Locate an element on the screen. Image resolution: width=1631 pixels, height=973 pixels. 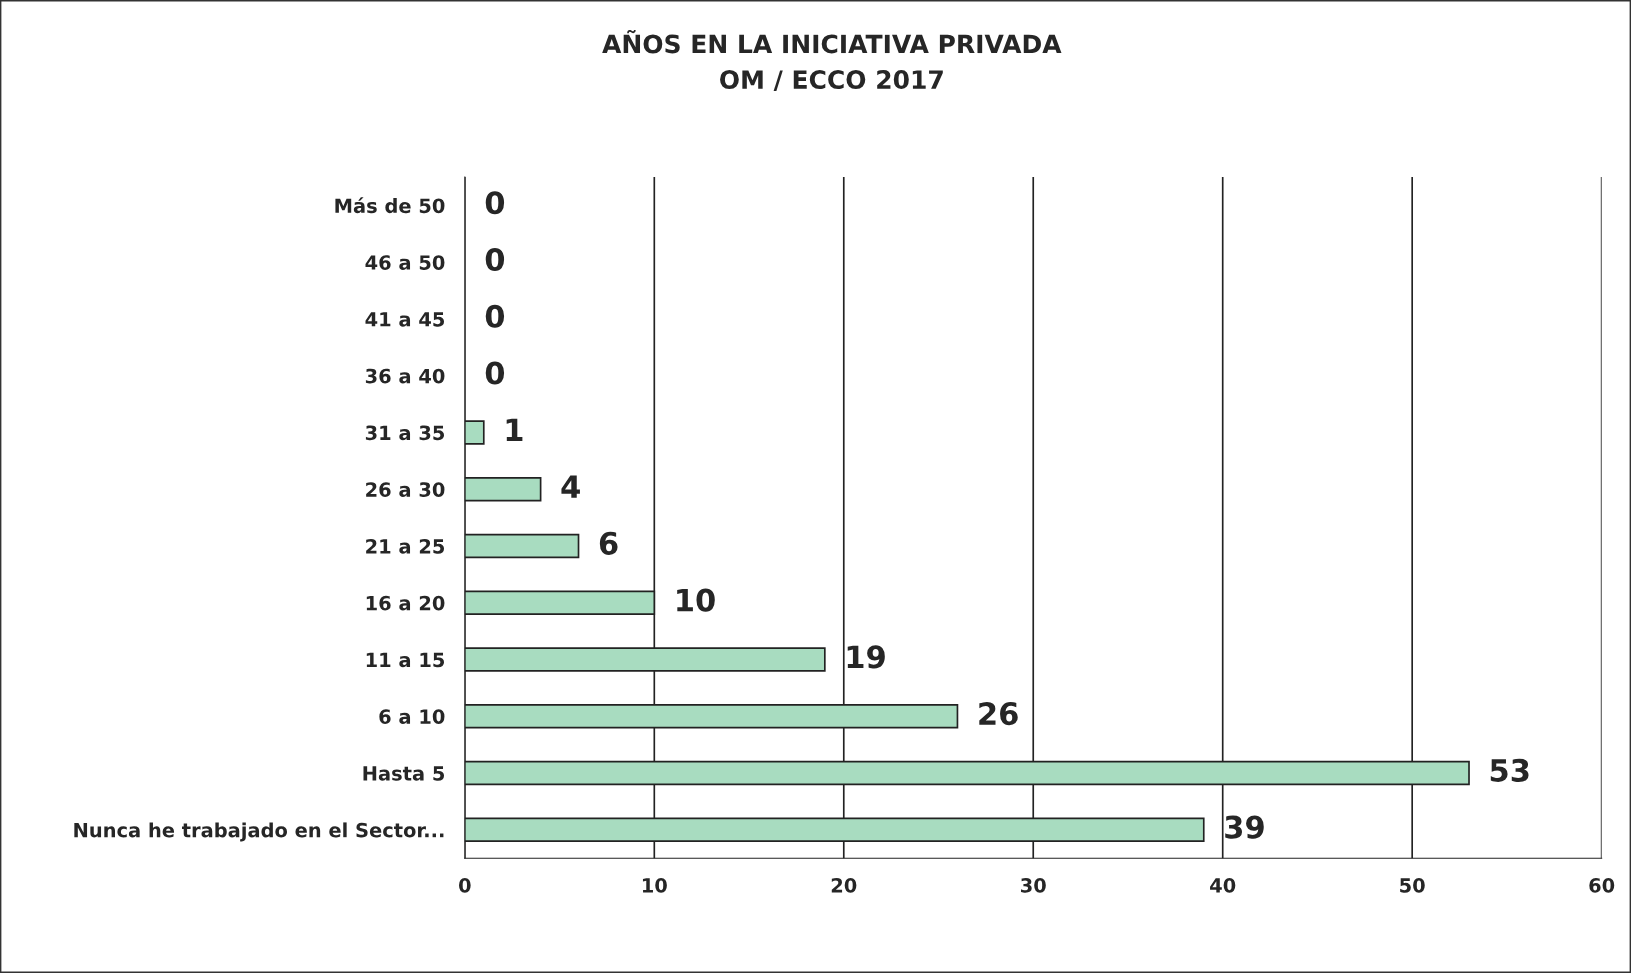
data-label: 4 is located at coordinates (570, 486).